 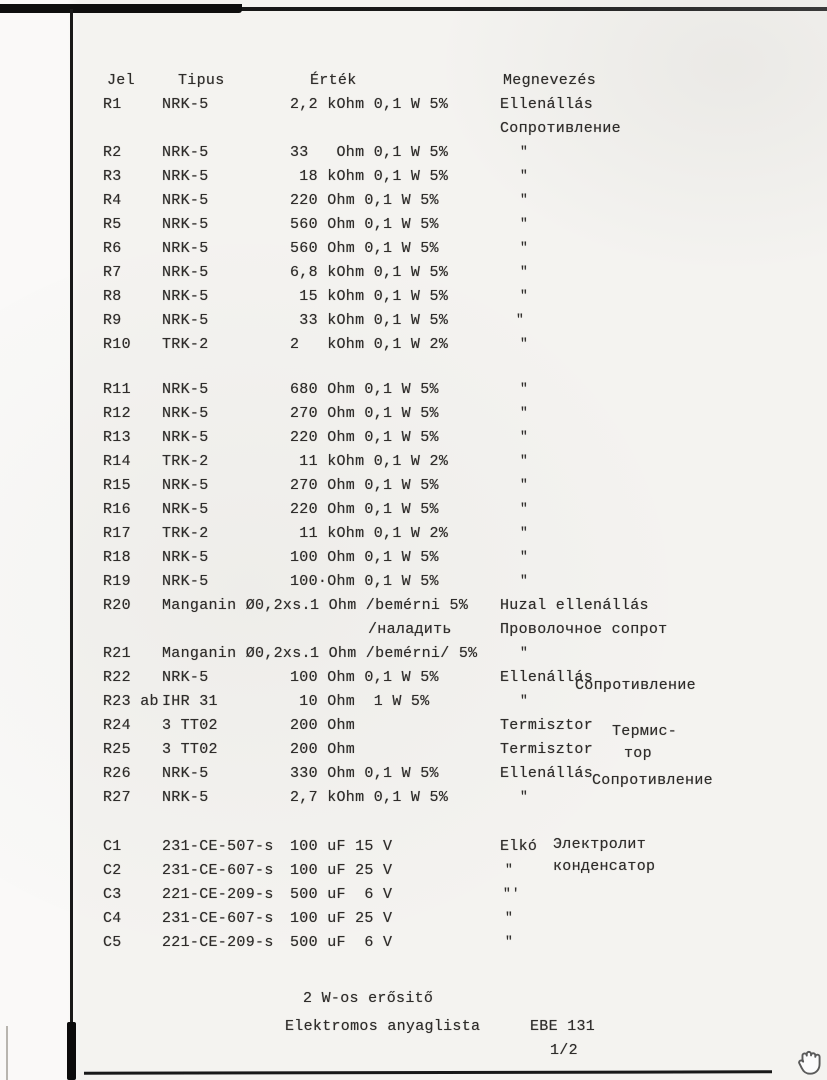 What do you see at coordinates (413, 753) in the screenshot?
I see `table-row: R25 3 TT02 200 Ohm Termisztor тор` at bounding box center [413, 753].